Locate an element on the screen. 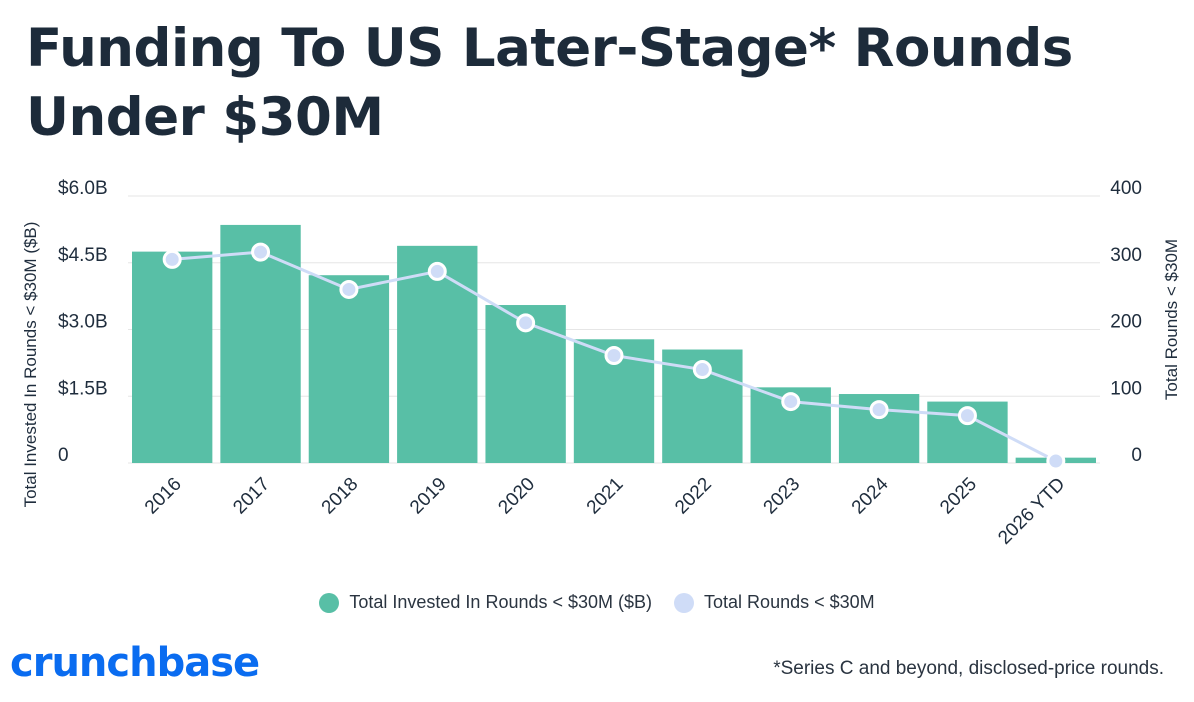  x-tick-label: 2026 YTD is located at coordinates (1031, 511).